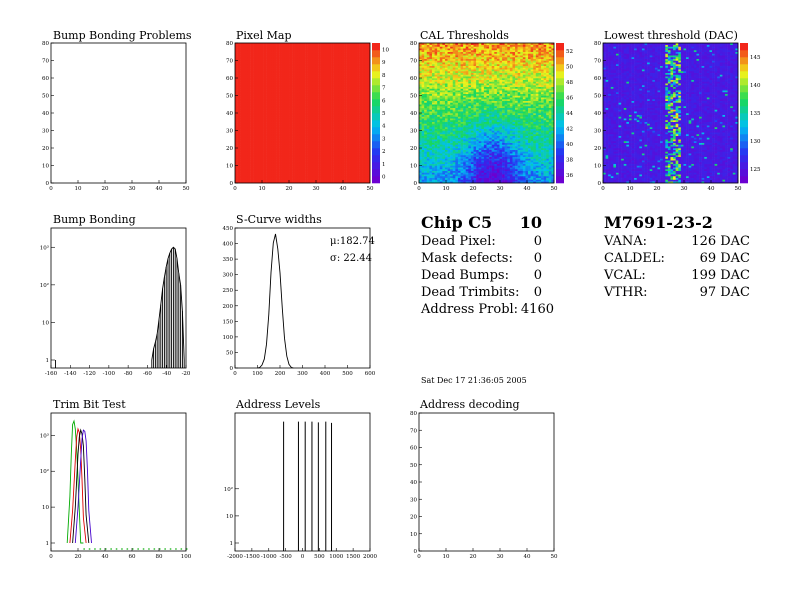 Image resolution: width=792 pixels, height=612 pixels. What do you see at coordinates (229, 62) in the screenshot?
I see `y-tick-label: 70` at bounding box center [229, 62].